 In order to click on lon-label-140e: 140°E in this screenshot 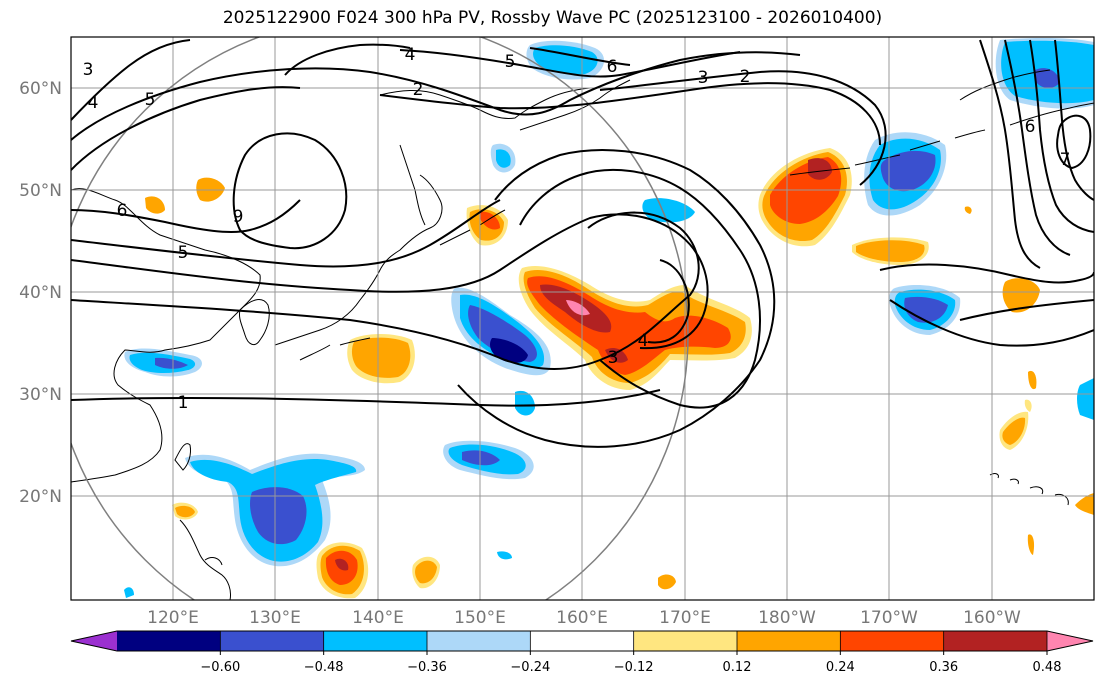, I will do `click(378, 618)`.